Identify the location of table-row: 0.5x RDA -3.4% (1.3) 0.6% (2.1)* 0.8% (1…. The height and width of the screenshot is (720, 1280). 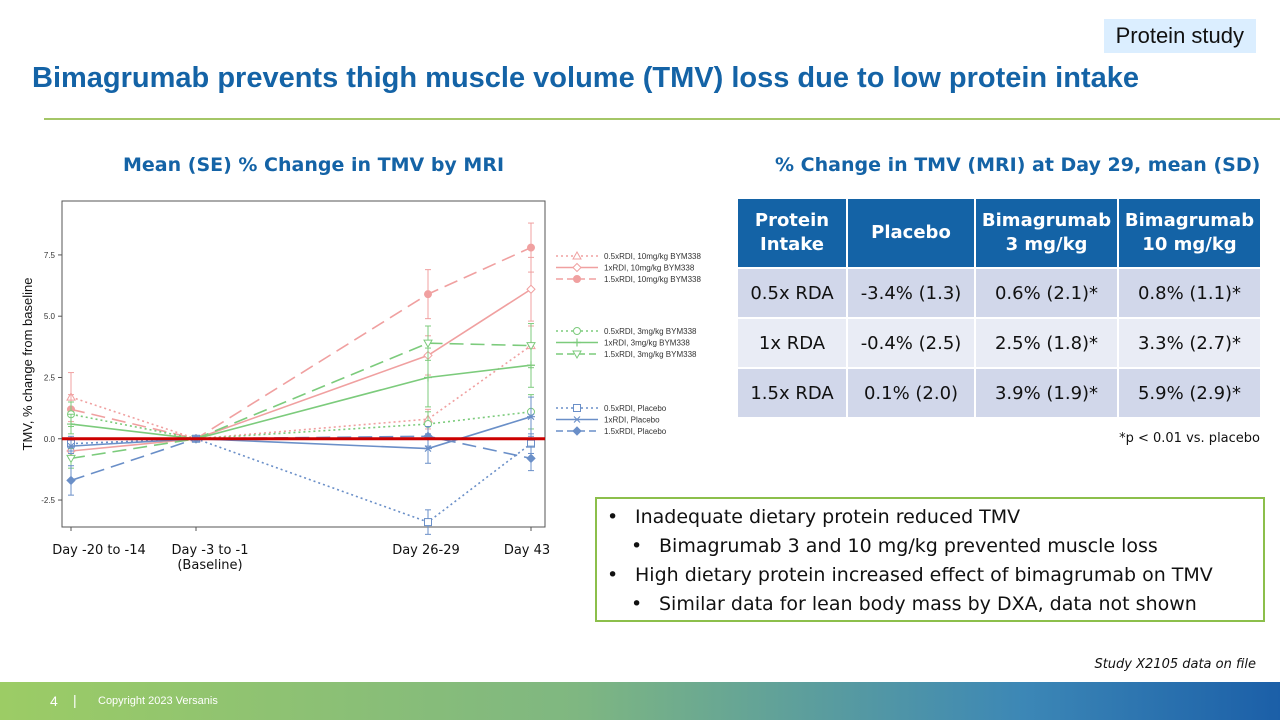
(999, 293).